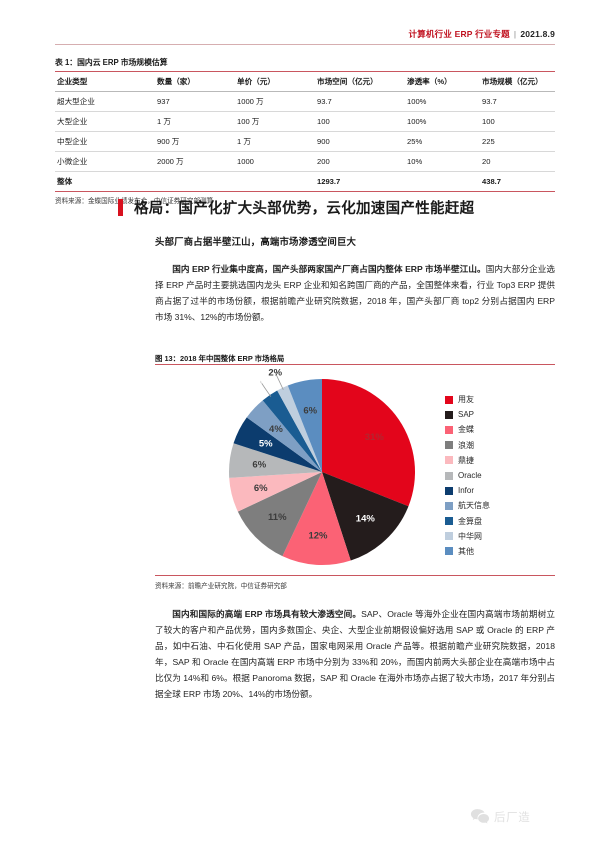  Describe the element at coordinates (304, 209) in the screenshot. I see `section-heading-text: 格局：国产化扩大头部优势，云化加速国产性能赶超` at that location.